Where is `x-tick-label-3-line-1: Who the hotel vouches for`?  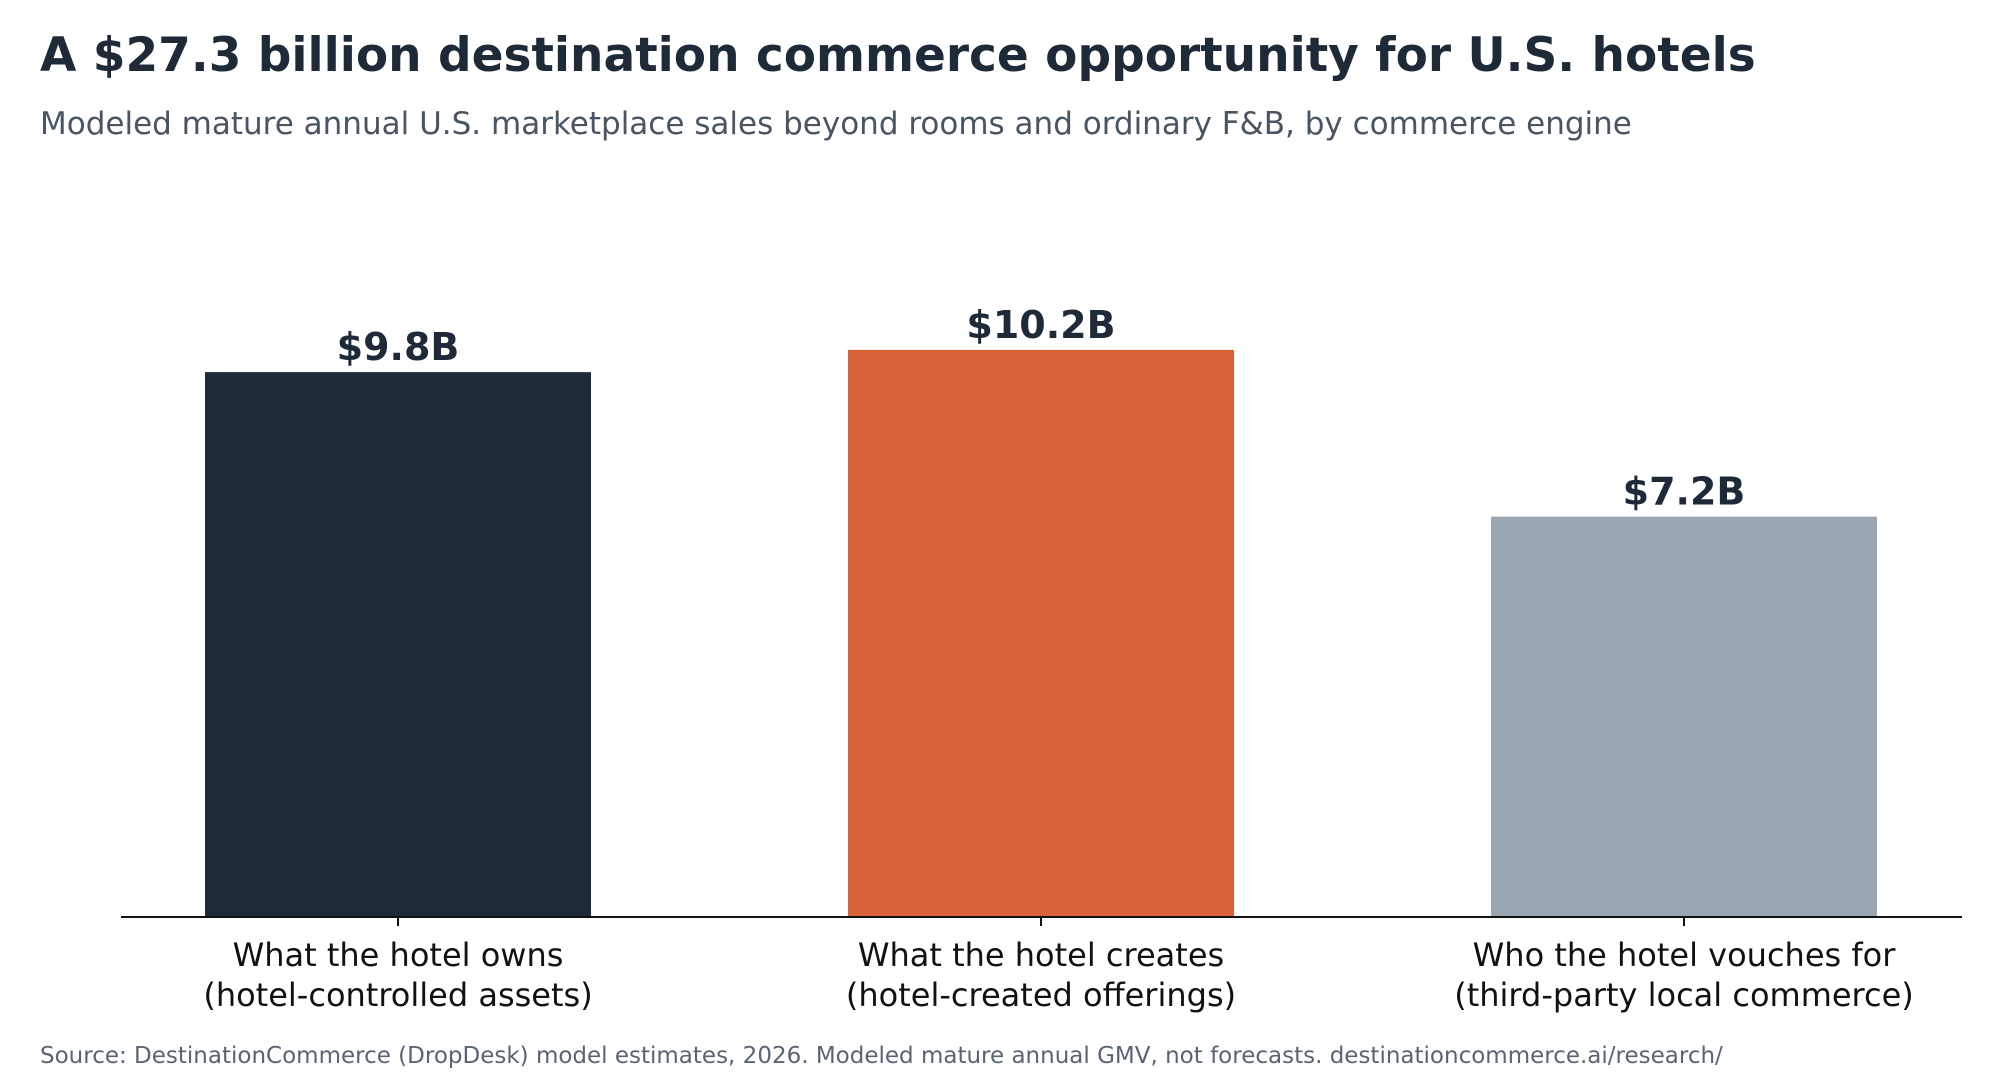
x-tick-label-3-line-1: Who the hotel vouches for is located at coordinates (1685, 955).